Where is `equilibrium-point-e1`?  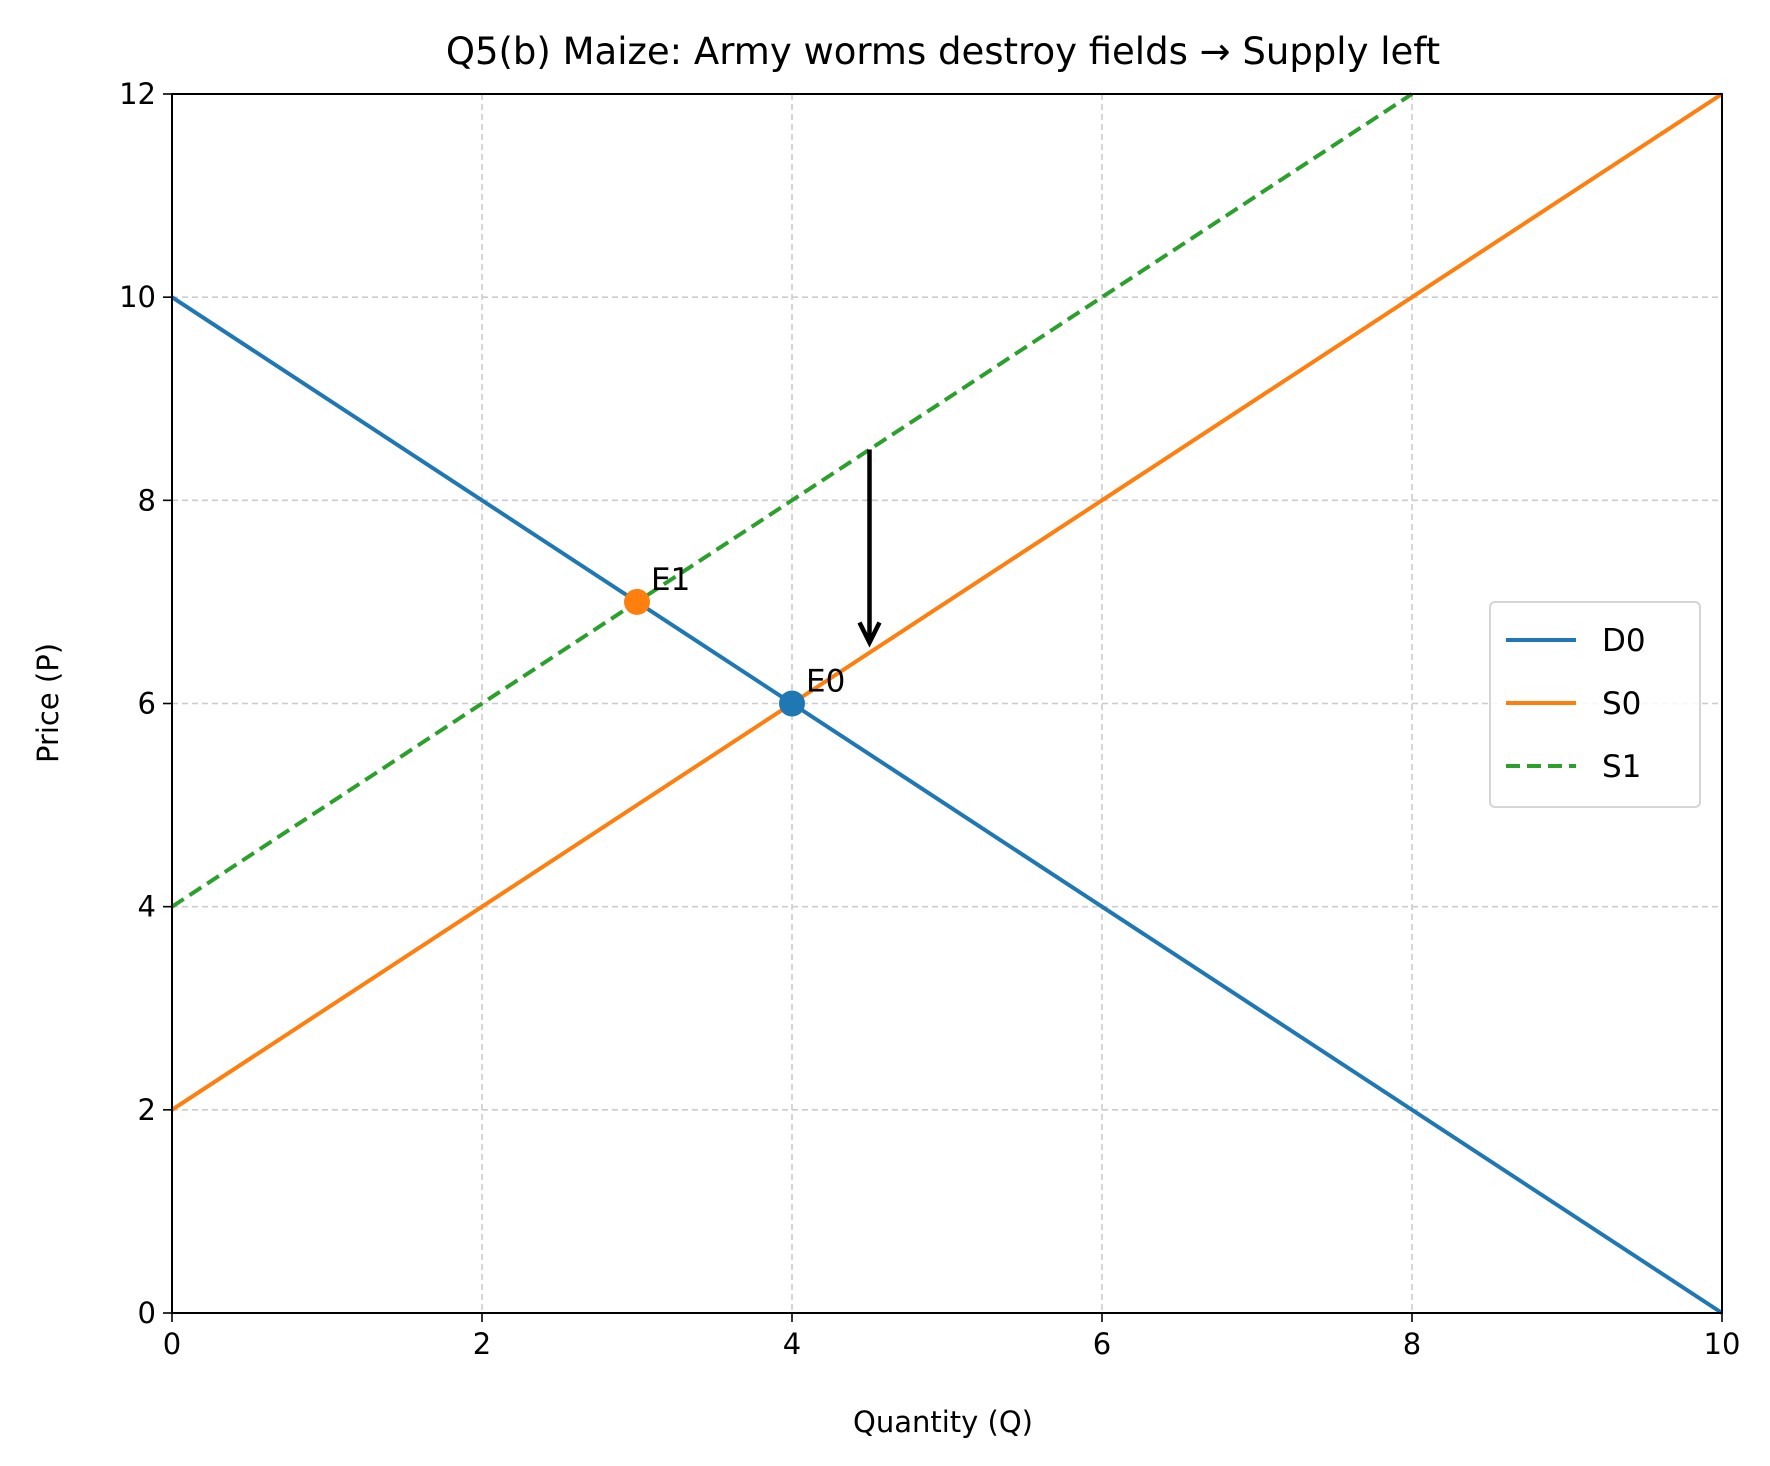 equilibrium-point-e1 is located at coordinates (637, 601).